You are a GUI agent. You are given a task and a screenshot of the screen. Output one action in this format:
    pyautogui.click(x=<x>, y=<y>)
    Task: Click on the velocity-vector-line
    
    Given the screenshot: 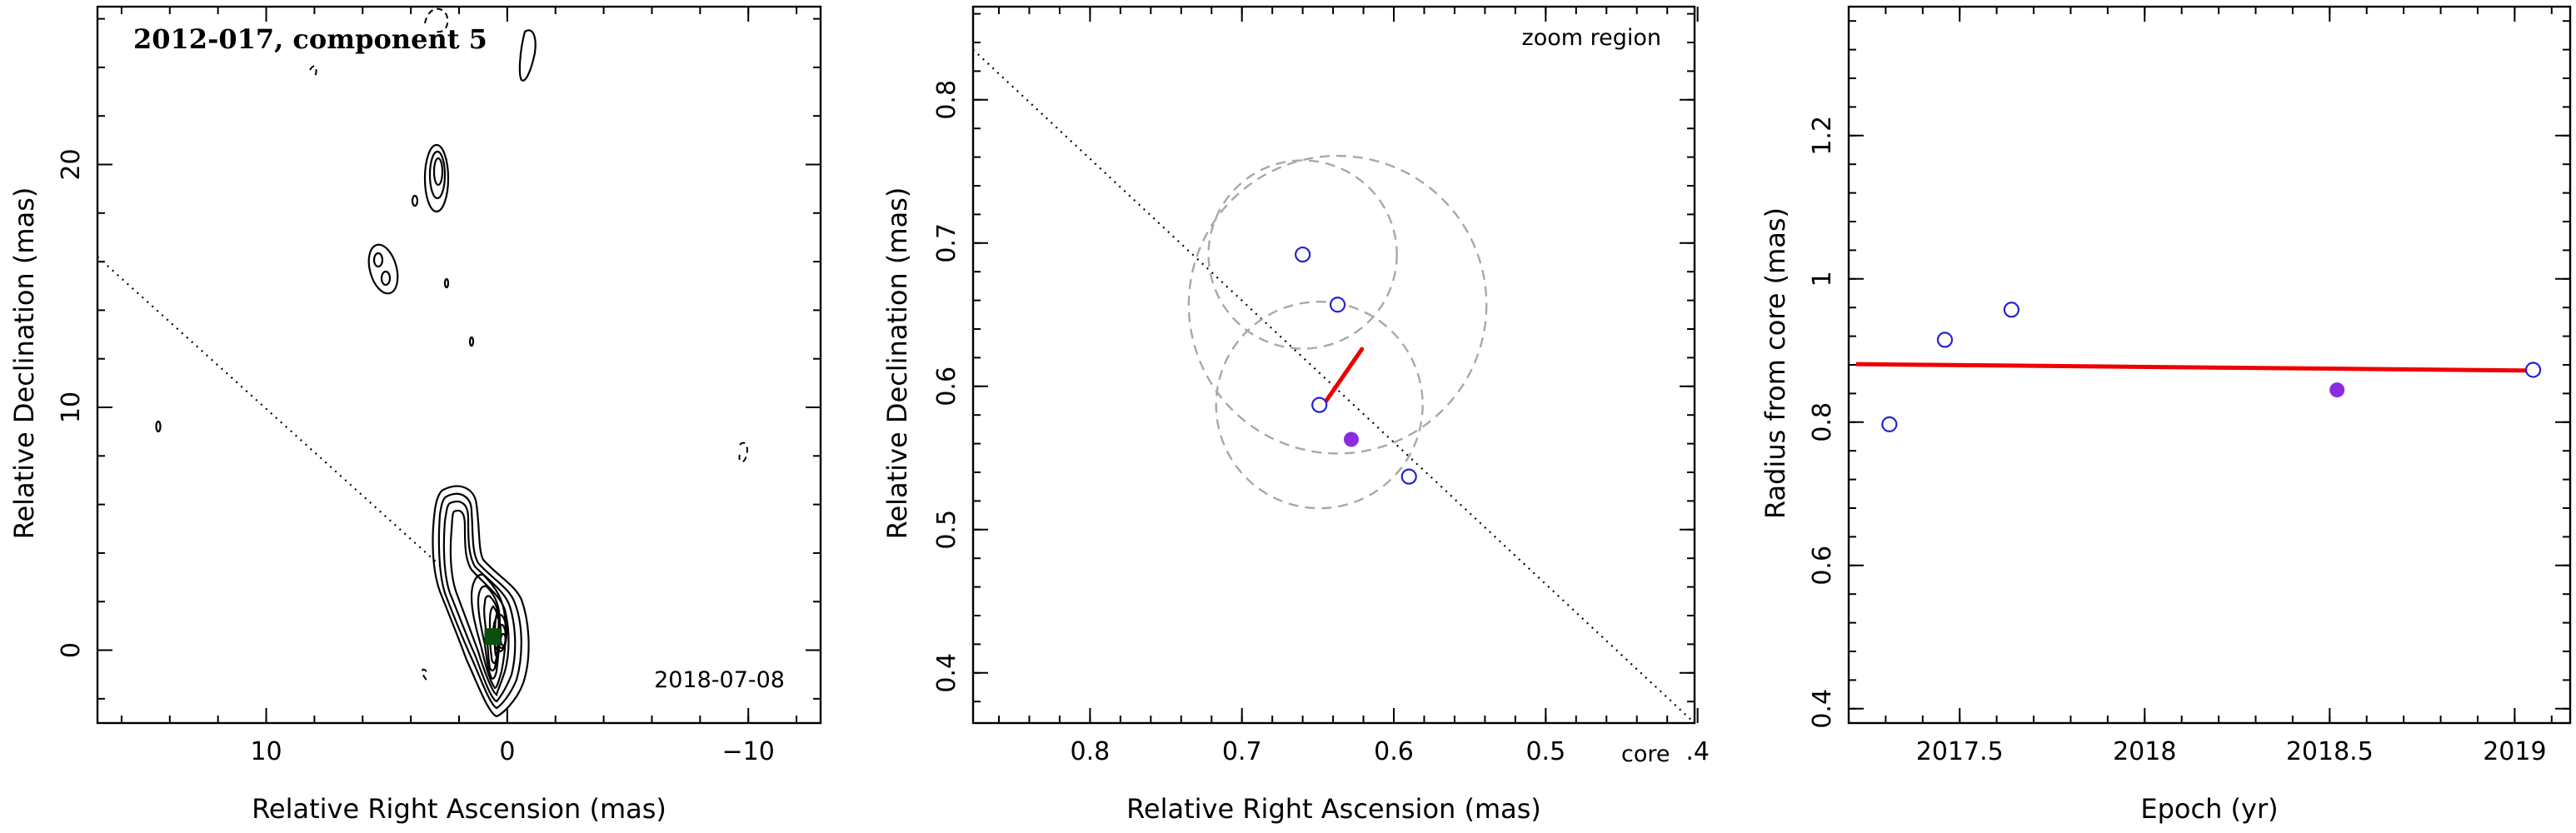 What is the action you would take?
    pyautogui.click(x=1341, y=380)
    